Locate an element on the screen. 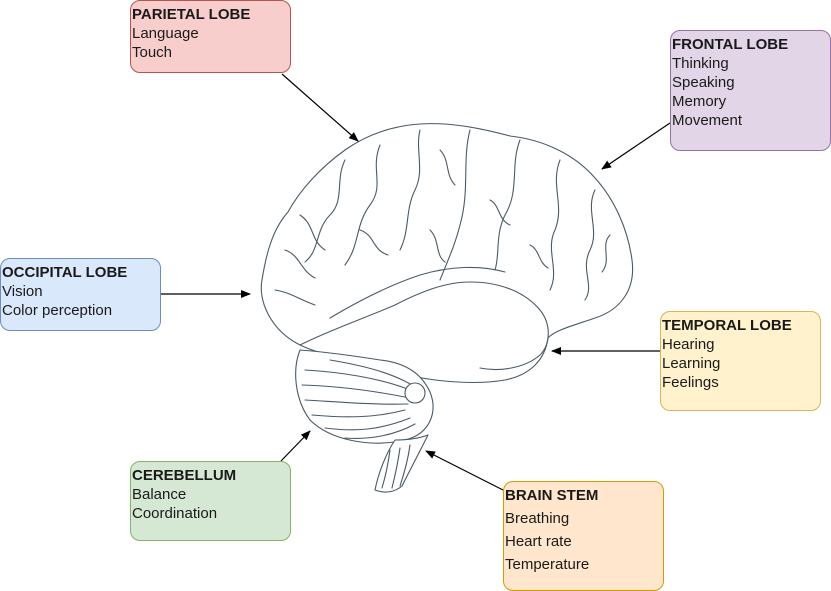 This screenshot has height=591, width=831. pons is located at coordinates (415, 393).